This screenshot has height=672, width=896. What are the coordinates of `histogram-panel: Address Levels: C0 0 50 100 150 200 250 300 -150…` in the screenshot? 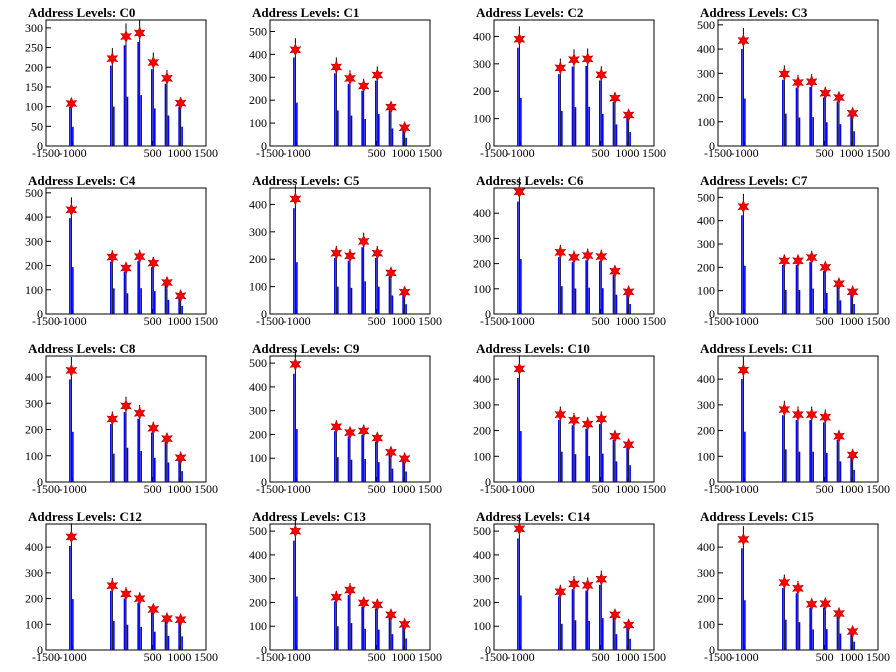 It's located at (112, 84).